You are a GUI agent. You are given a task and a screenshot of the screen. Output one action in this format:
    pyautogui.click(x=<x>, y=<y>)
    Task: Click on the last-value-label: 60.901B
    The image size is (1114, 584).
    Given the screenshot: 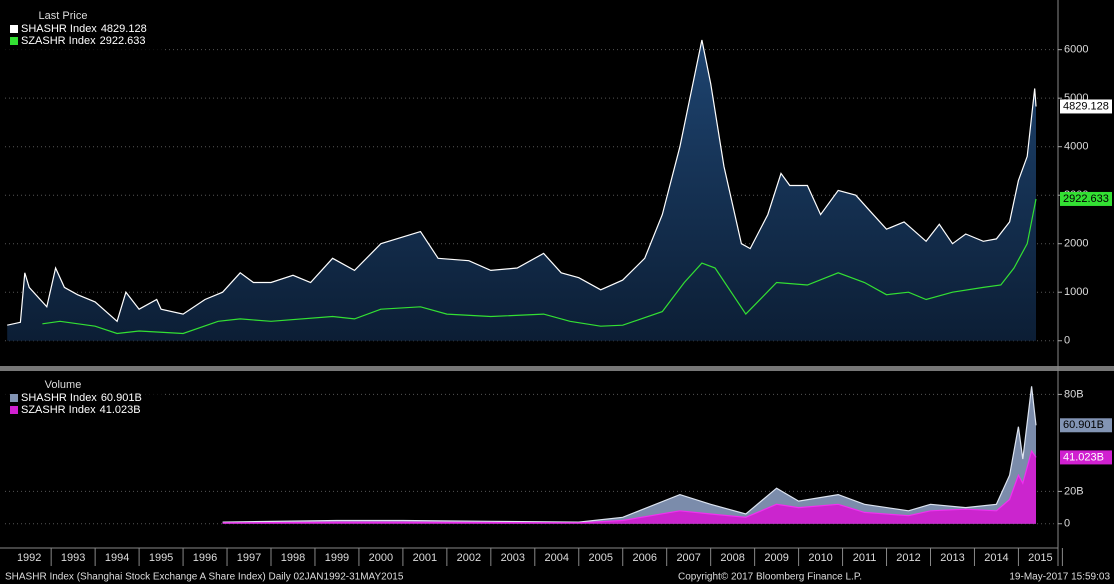 What is the action you would take?
    pyautogui.click(x=1083, y=425)
    